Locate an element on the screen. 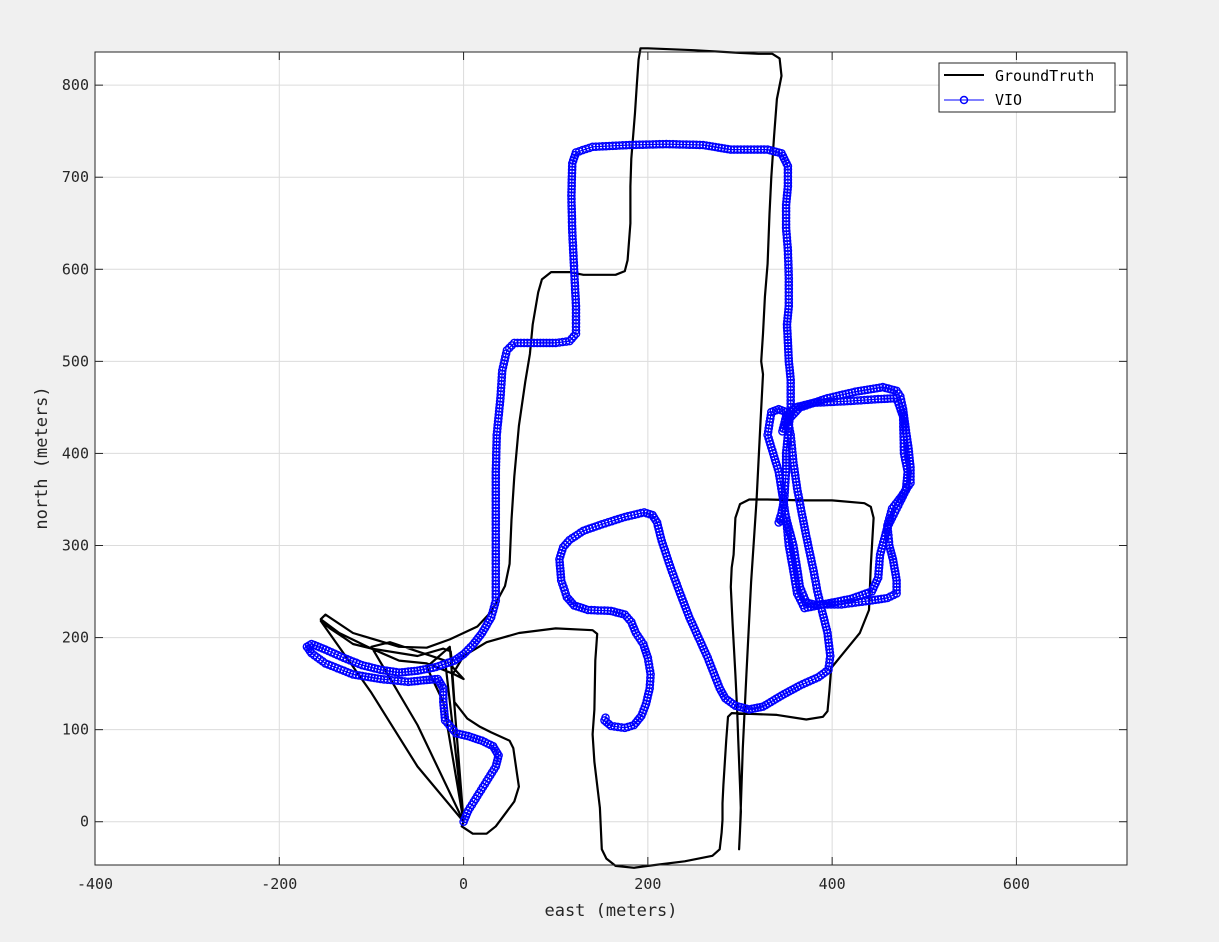 Image resolution: width=1219 pixels, height=942 pixels. legend-label-vio: VIO is located at coordinates (1008, 100).